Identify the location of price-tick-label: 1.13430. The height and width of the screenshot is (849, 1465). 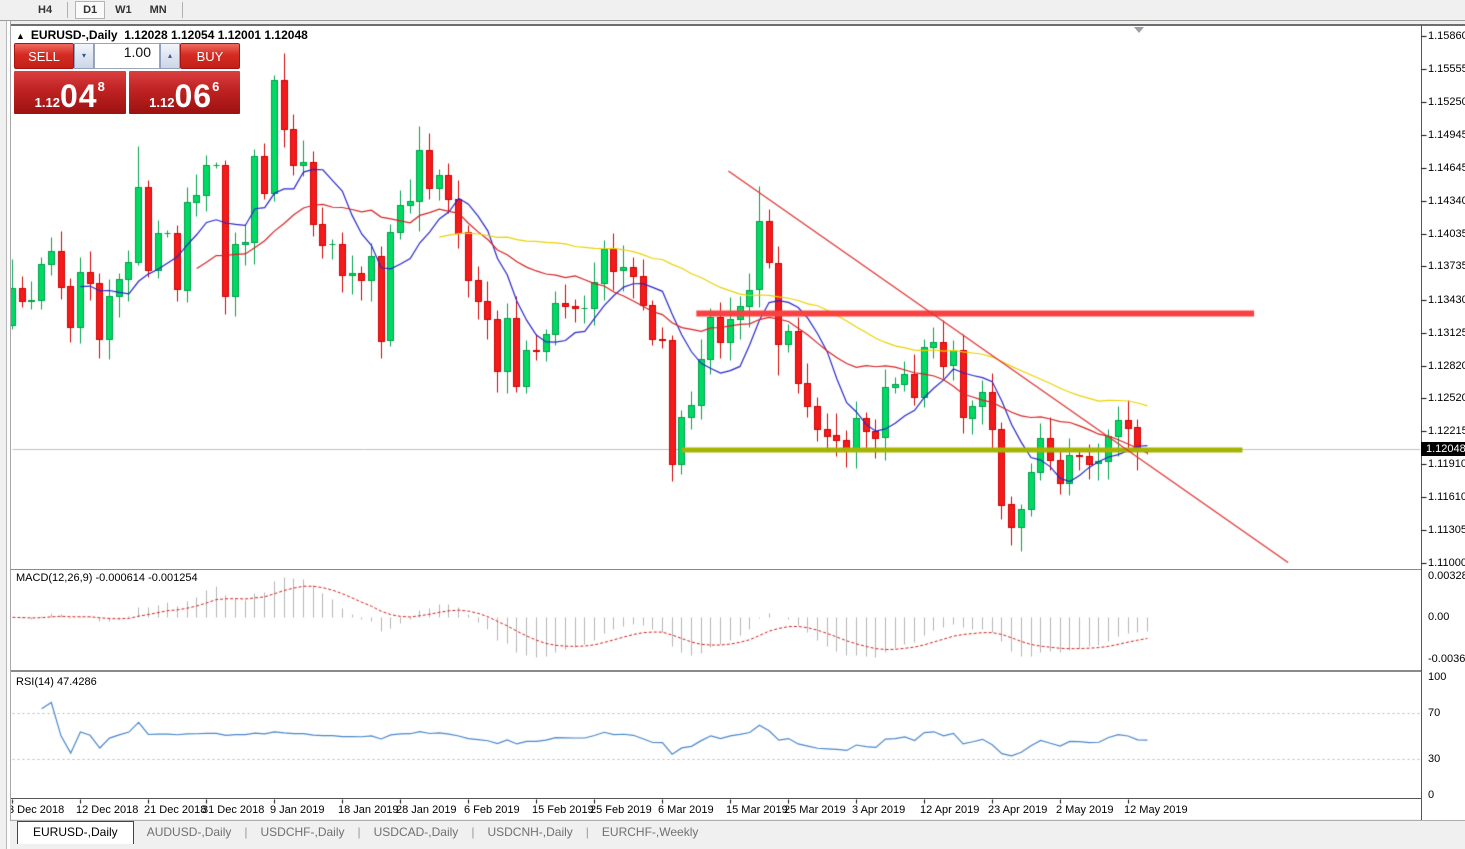
(1446, 300).